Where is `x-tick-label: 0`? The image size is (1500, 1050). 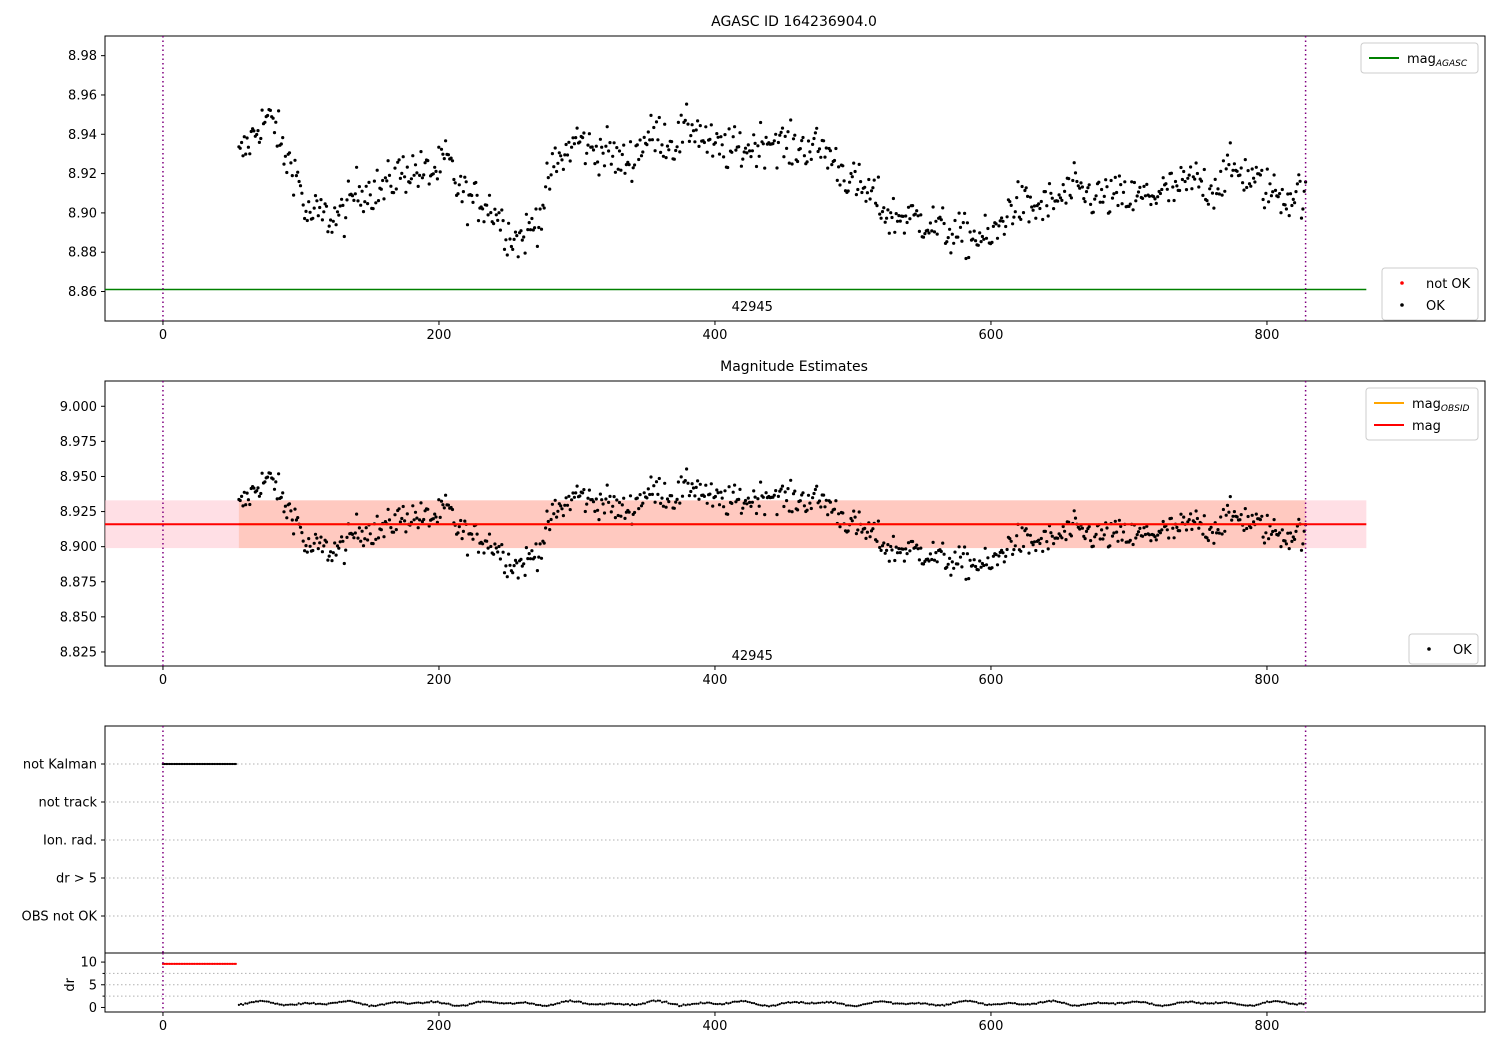 x-tick-label: 0 is located at coordinates (163, 1026).